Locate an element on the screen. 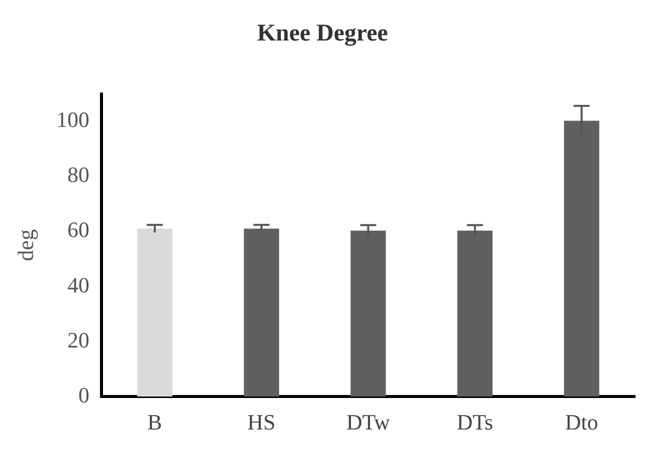 This screenshot has width=655, height=461. y-tick-label: 0 is located at coordinates (84, 395).